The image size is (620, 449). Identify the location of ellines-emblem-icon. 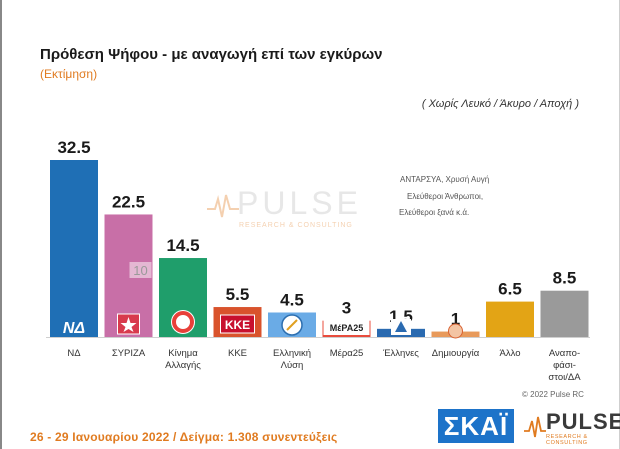
(401, 326).